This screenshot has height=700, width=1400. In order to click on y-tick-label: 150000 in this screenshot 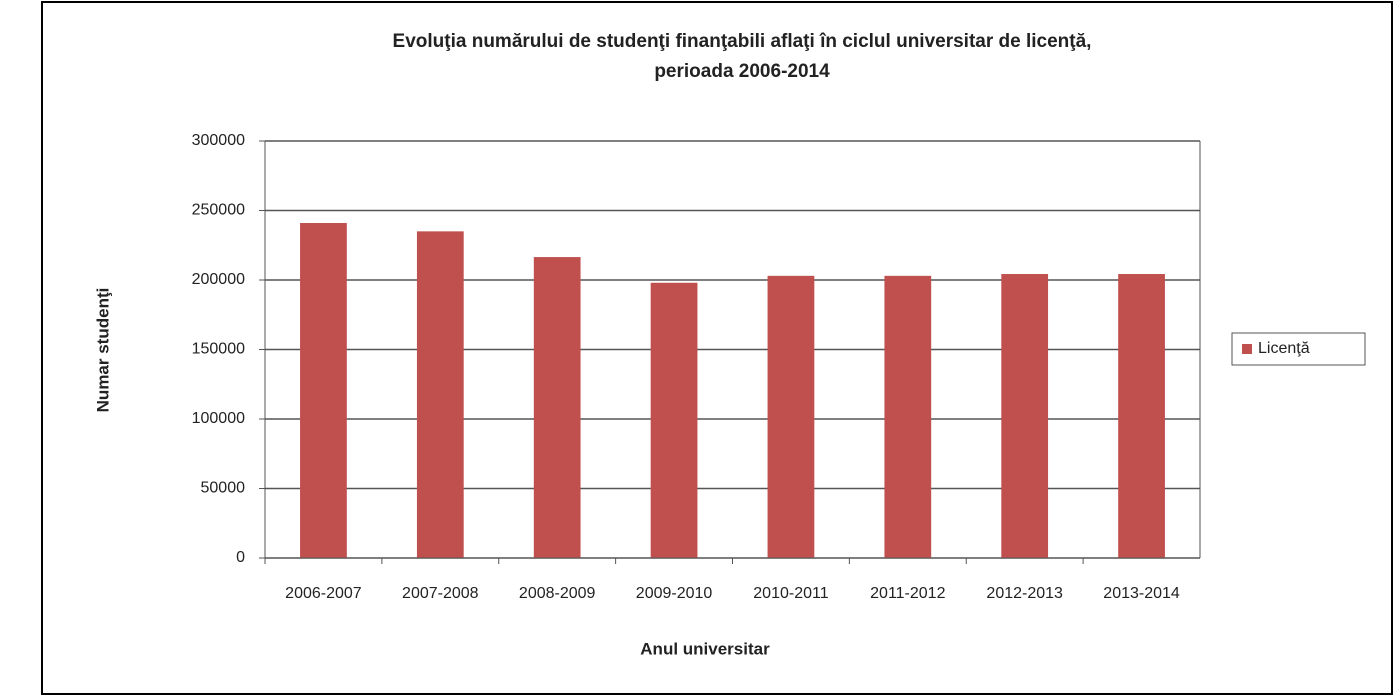, I will do `click(218, 349)`.